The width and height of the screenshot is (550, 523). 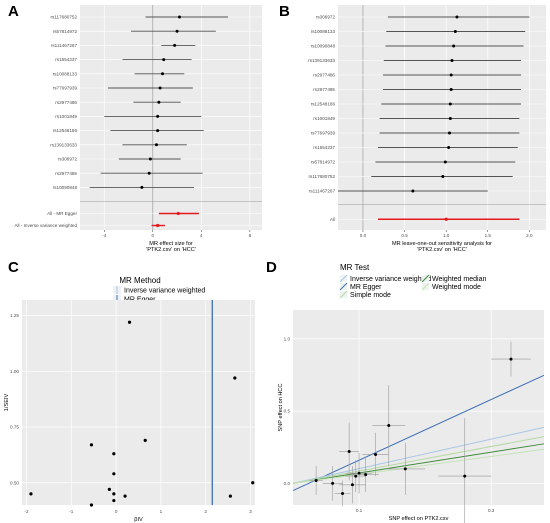 What do you see at coordinates (271, 267) in the screenshot?
I see `panel-label-d: D` at bounding box center [271, 267].